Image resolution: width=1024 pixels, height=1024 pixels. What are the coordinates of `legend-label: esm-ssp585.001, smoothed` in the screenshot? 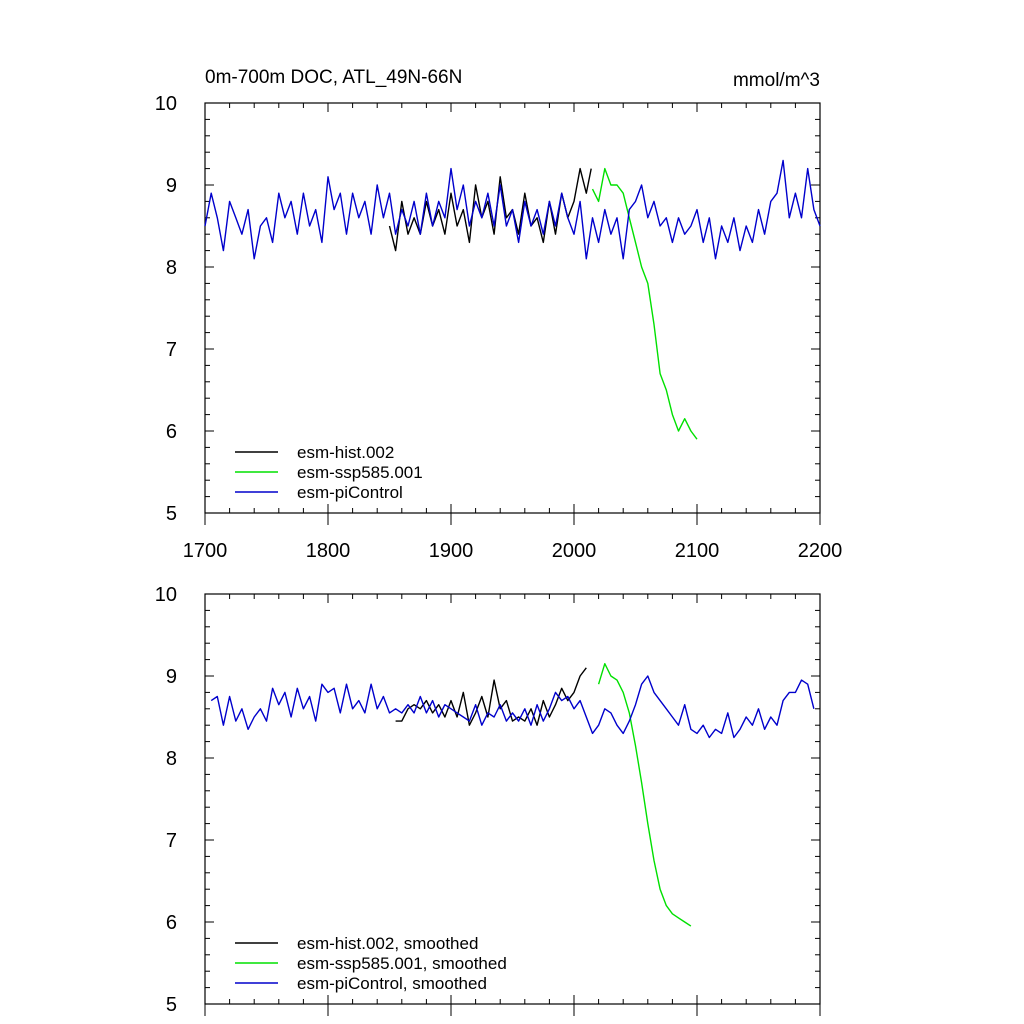 It's located at (402, 963).